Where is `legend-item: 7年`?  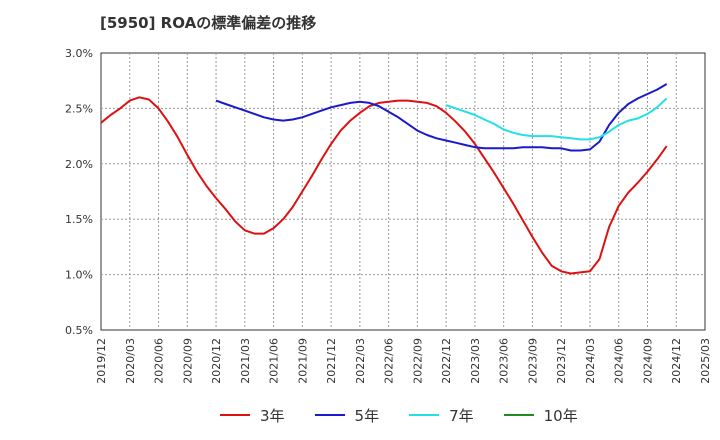 legend-item: 7年 is located at coordinates (441, 415).